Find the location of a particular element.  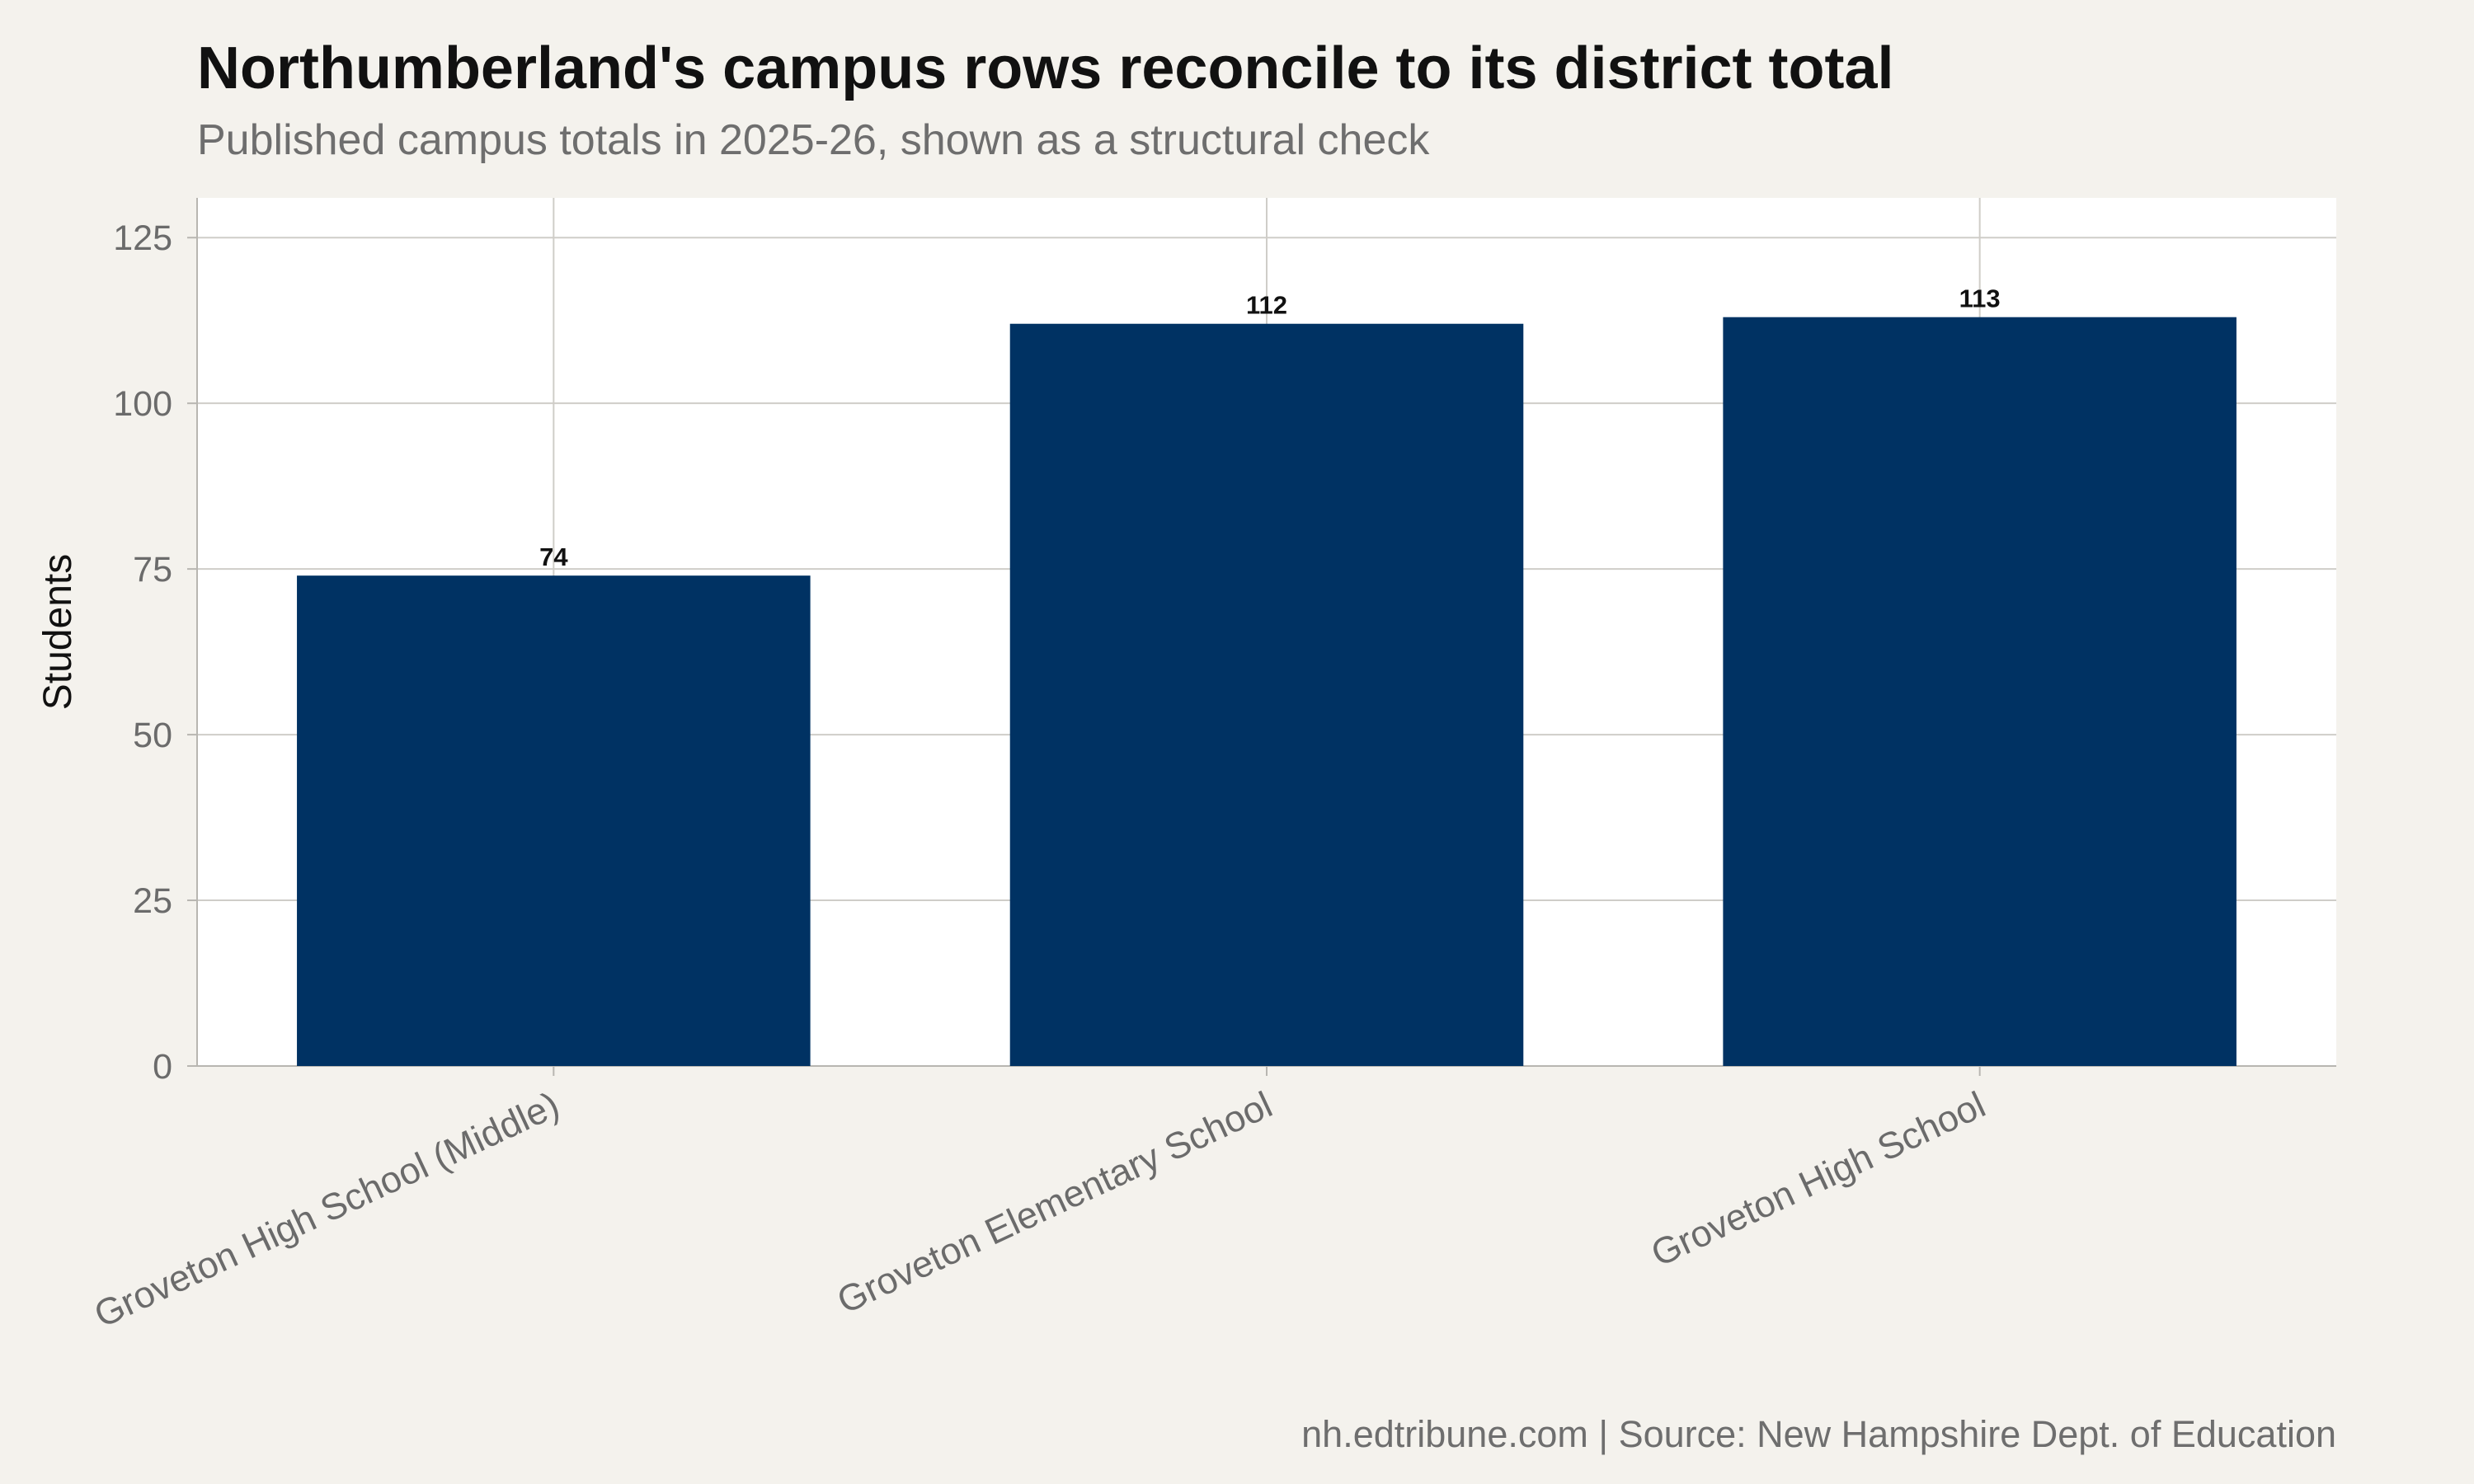

y-tick-label: 50 is located at coordinates (152, 735).